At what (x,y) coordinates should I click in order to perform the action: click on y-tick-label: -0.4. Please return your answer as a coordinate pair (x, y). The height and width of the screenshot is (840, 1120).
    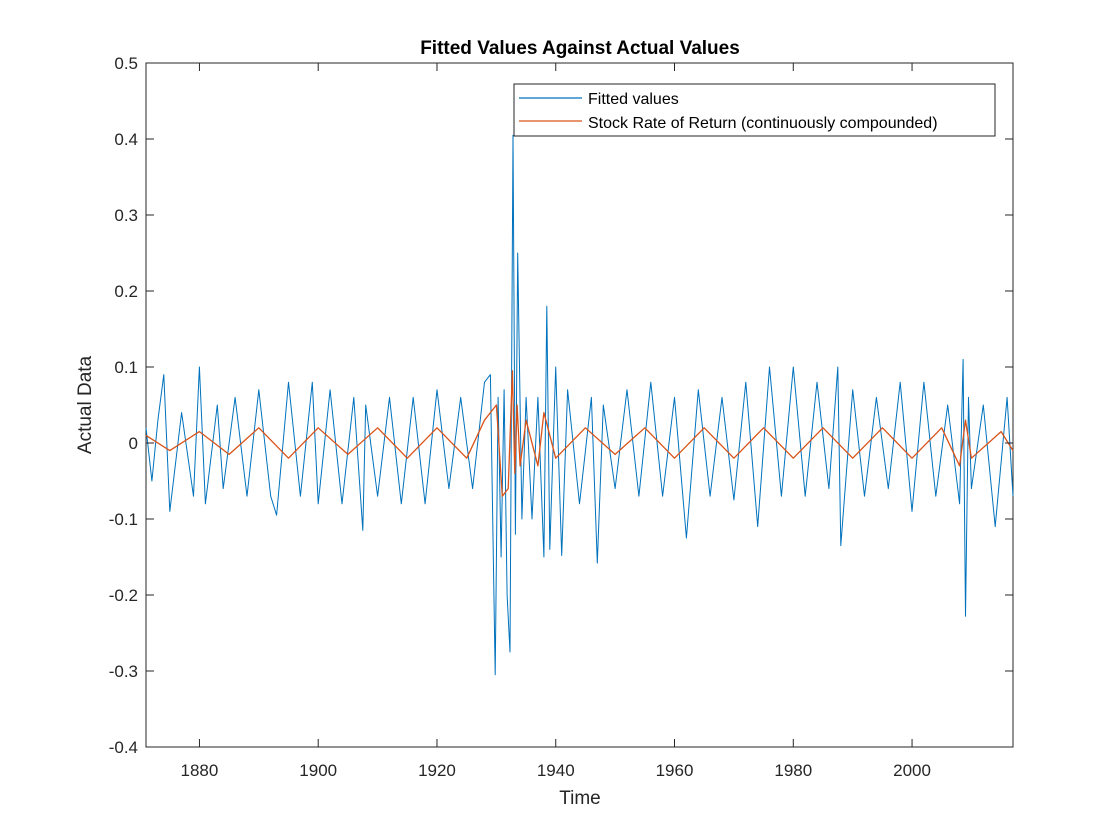
    Looking at the image, I should click on (123, 747).